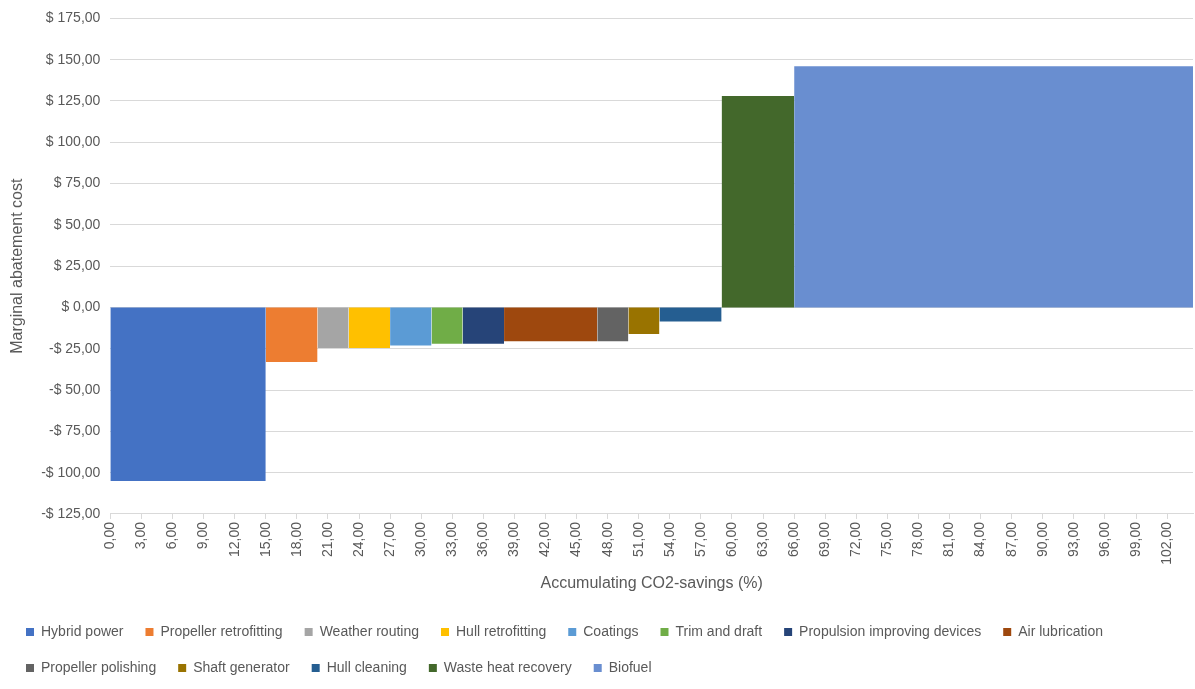 The image size is (1195, 689). I want to click on x-tick-label: 48,00, so click(606, 539).